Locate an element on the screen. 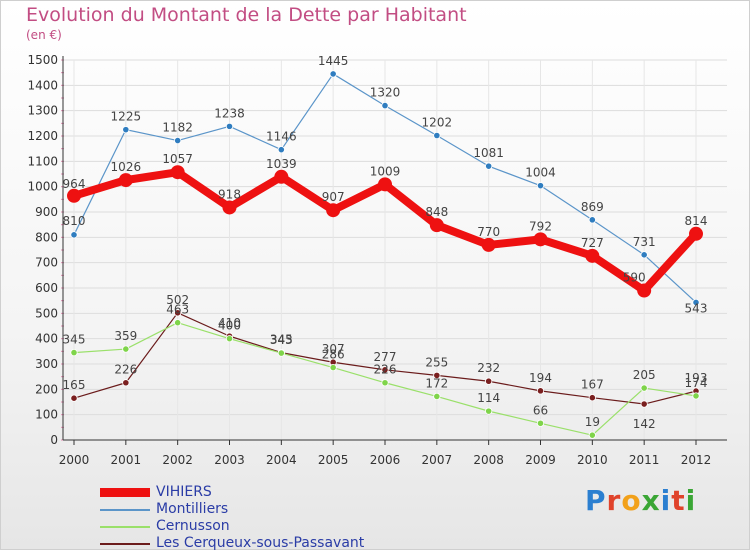  y-tick-label: 400 is located at coordinates (46, 339).